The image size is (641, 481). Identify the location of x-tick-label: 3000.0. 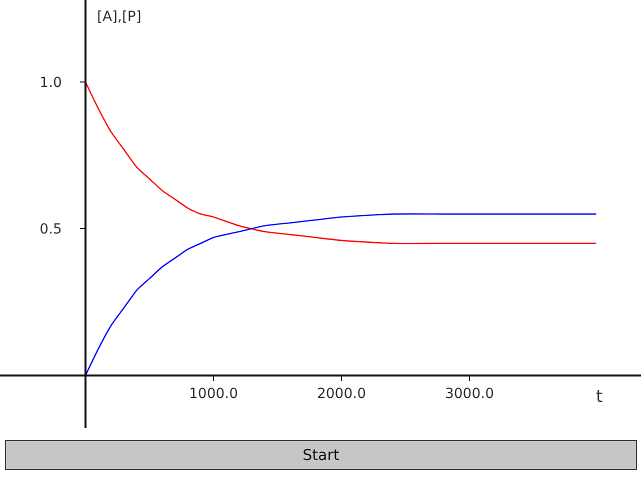
(469, 394).